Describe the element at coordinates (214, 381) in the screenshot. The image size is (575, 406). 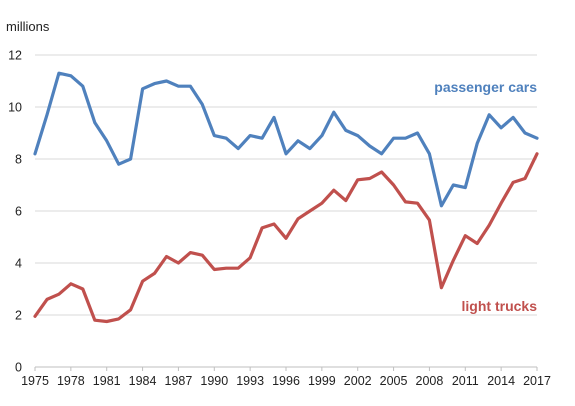
I see `x-tick-label: 1990` at that location.